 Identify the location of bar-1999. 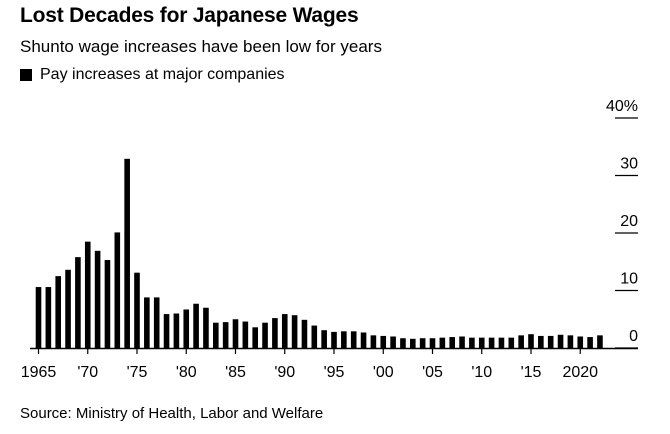
(373, 341).